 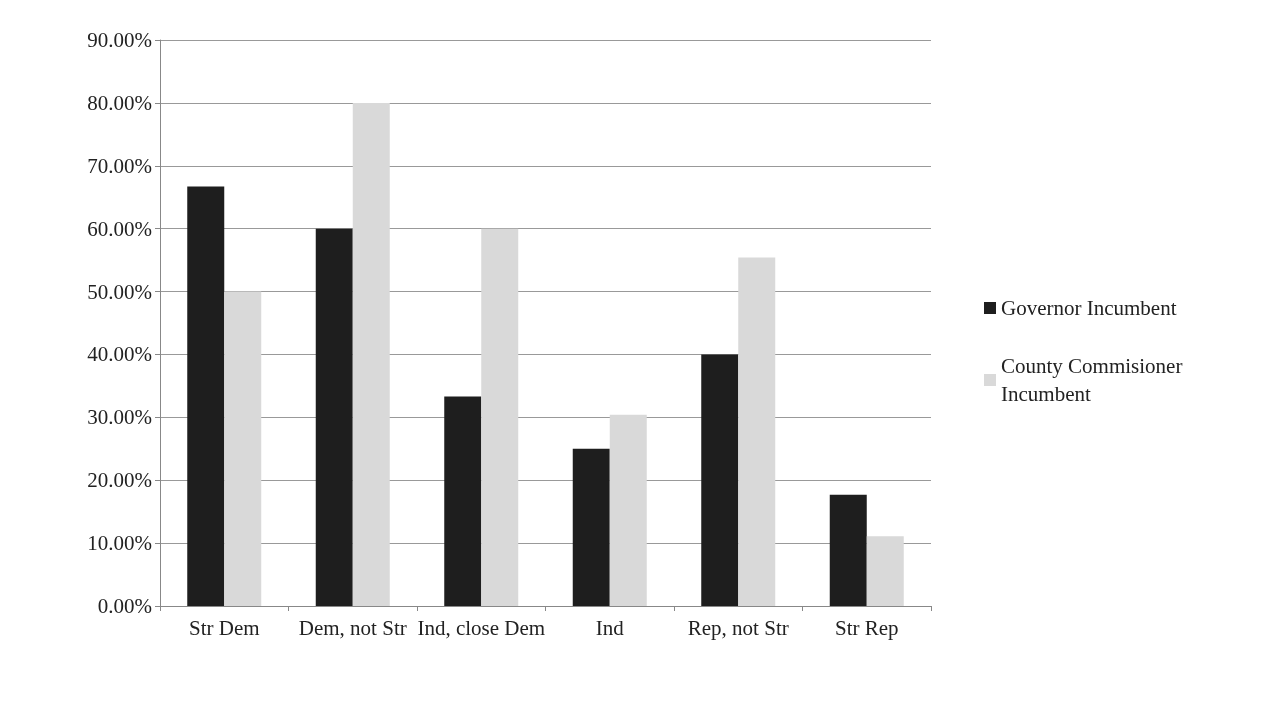 What do you see at coordinates (610, 628) in the screenshot?
I see `x-tick-label: Ind` at bounding box center [610, 628].